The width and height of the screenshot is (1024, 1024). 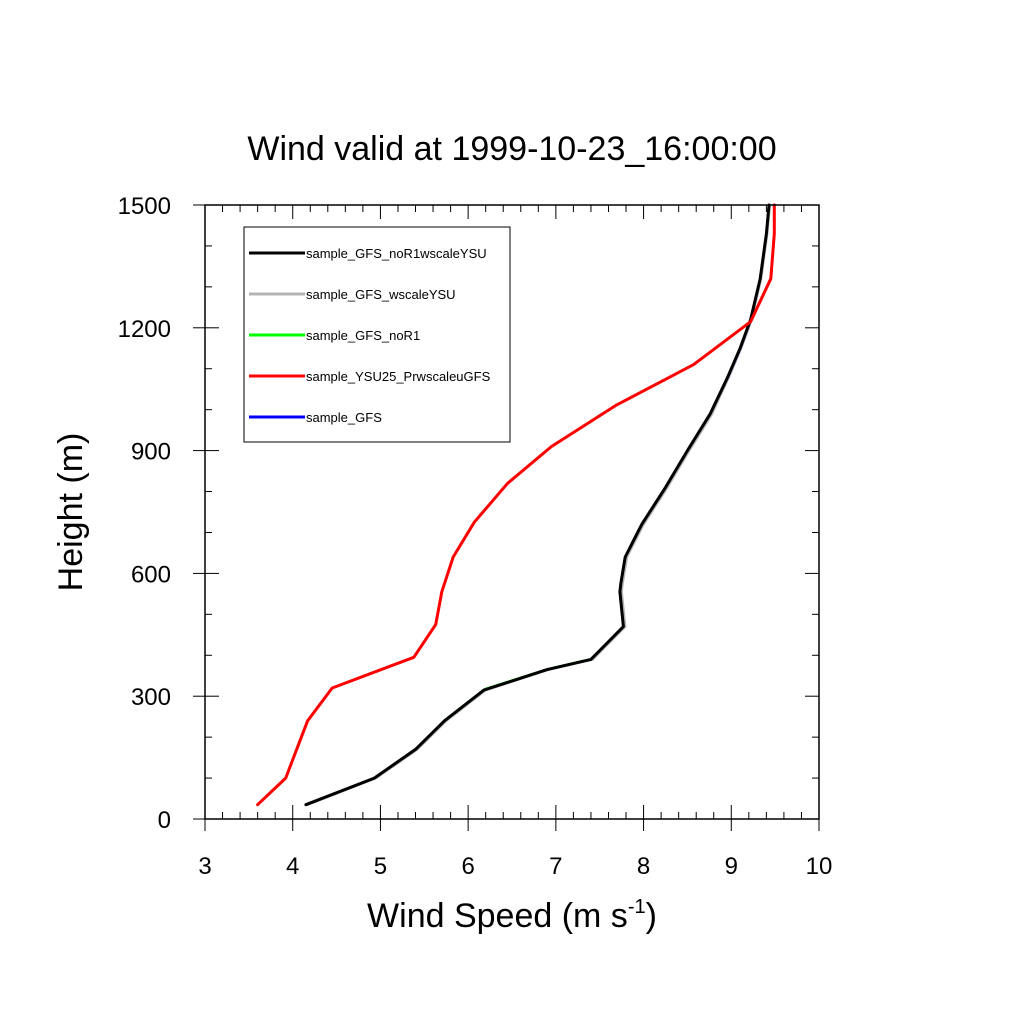 I want to click on chart-title: Wind valid at 1999-10-23_16:00:00, so click(x=511, y=149).